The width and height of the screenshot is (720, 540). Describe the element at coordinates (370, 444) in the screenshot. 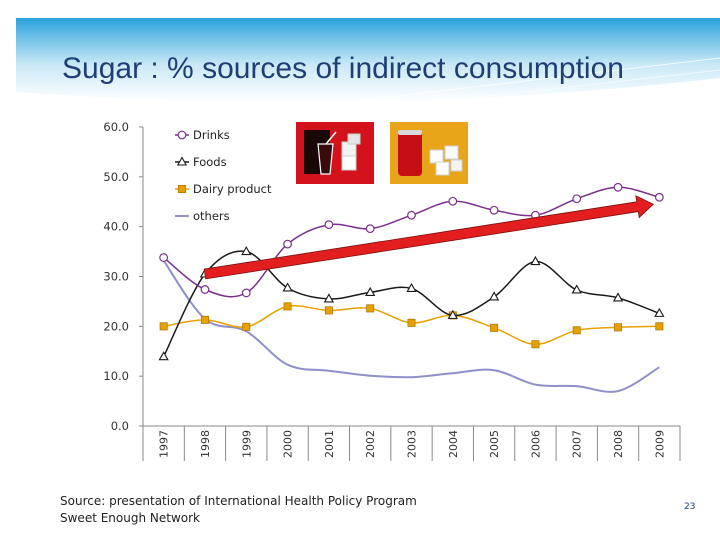

I see `x-tick-label: 2002` at that location.